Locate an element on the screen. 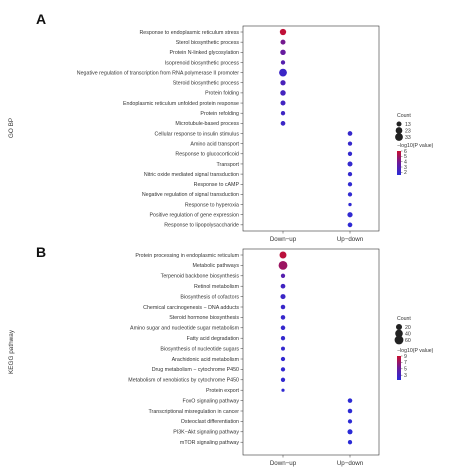  category-label: Metabolic pathways is located at coordinates (215, 266).